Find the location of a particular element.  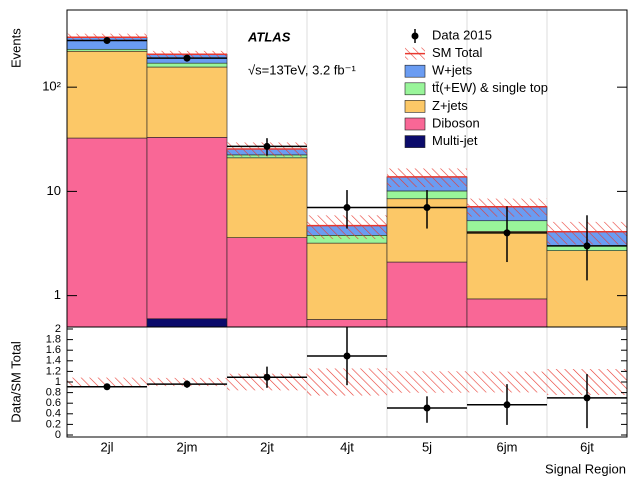

x-tick-label: 5j is located at coordinates (427, 446).